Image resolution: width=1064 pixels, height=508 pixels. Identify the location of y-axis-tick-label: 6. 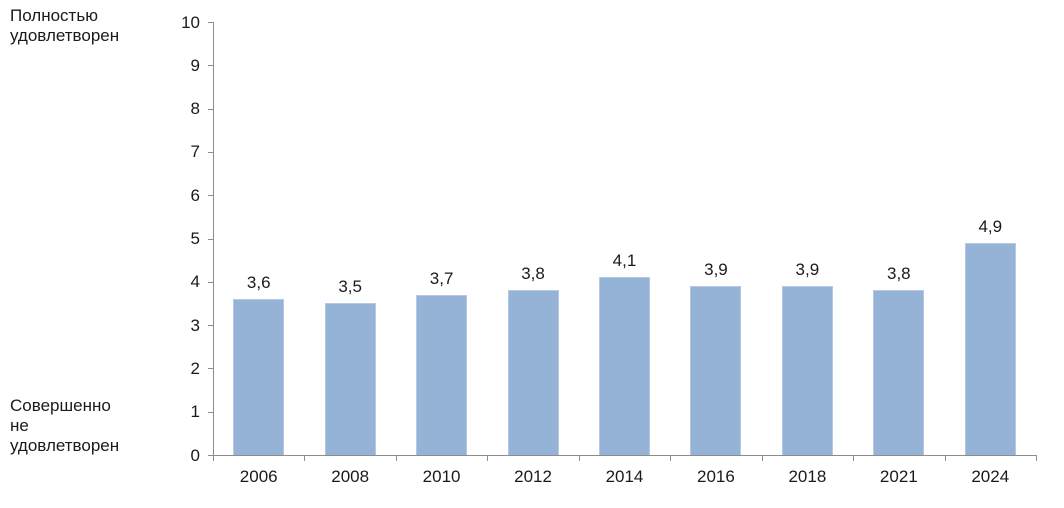
(195, 195).